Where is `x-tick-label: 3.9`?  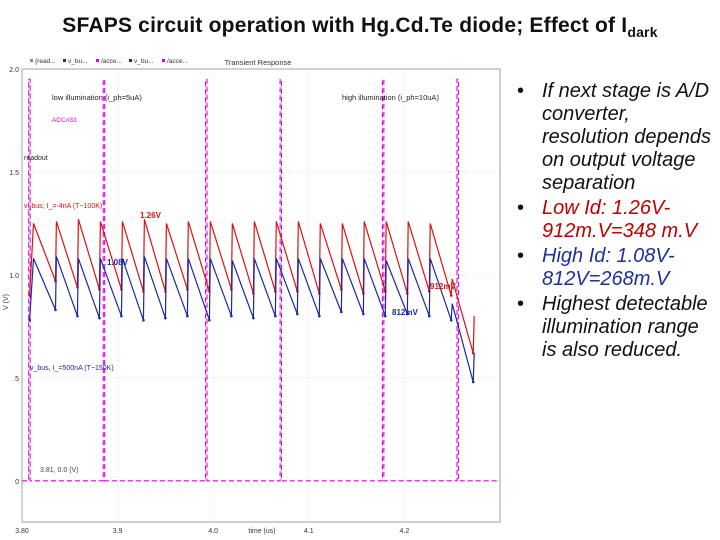 x-tick-label: 3.9 is located at coordinates (118, 531).